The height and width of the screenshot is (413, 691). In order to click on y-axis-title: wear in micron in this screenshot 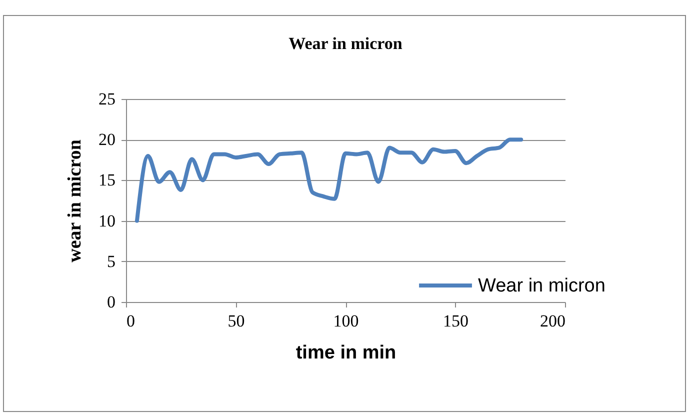, I will do `click(75, 200)`.